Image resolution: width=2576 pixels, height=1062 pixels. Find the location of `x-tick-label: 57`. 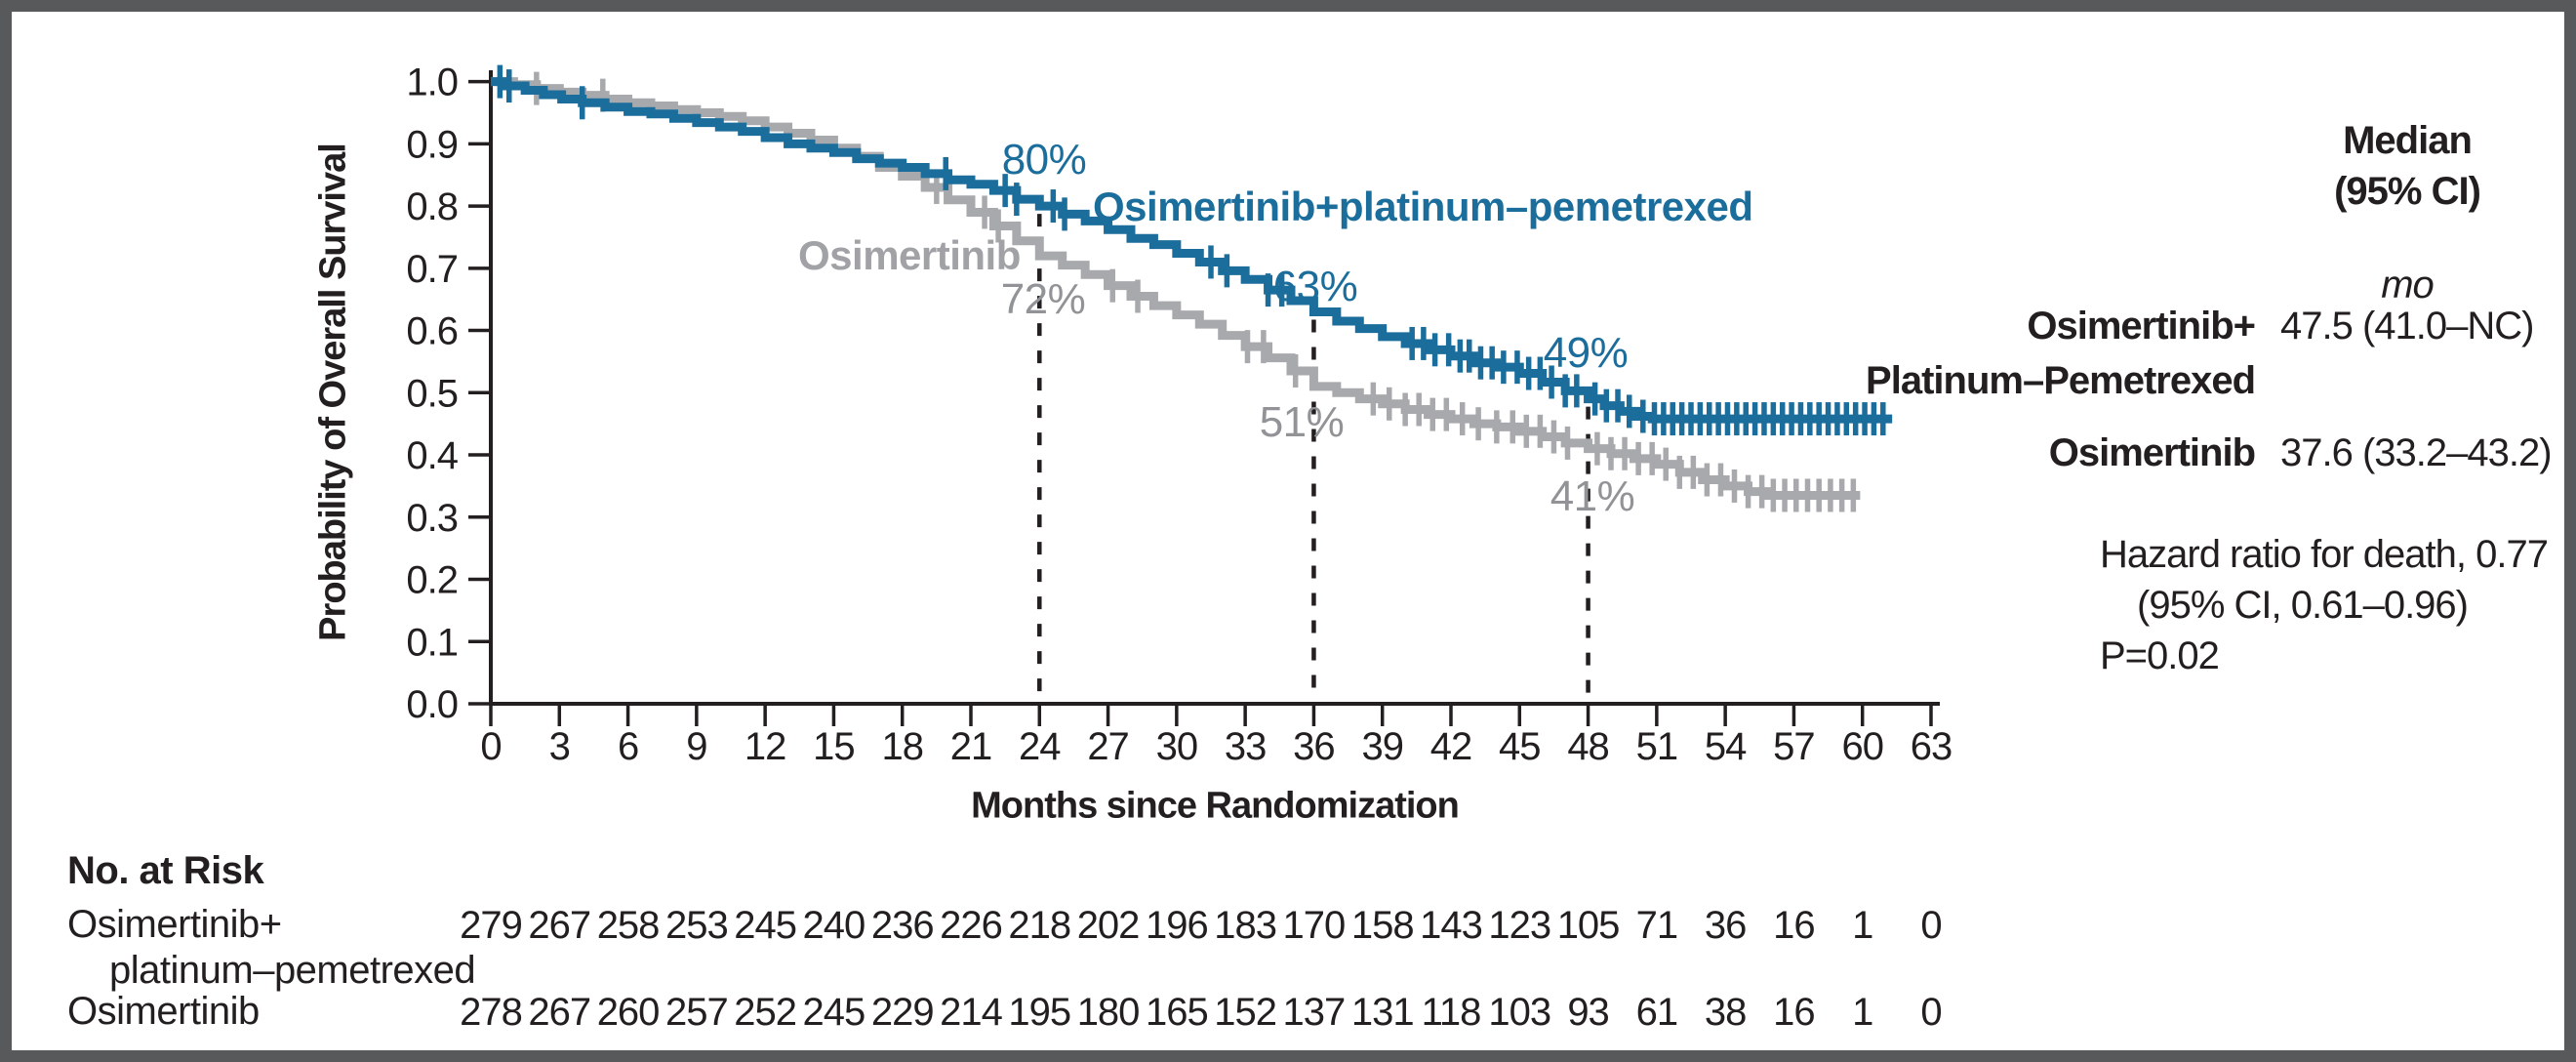

x-tick-label: 57 is located at coordinates (1794, 746).